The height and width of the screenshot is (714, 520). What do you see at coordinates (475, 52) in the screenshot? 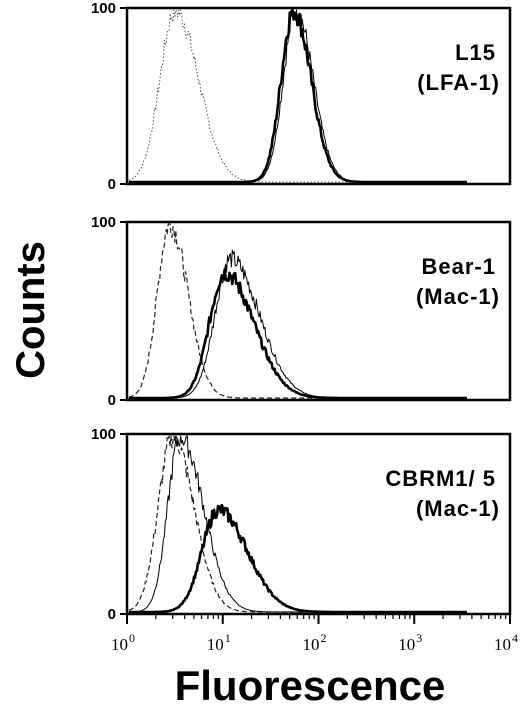
I see `panel-antibody-label: L15` at bounding box center [475, 52].